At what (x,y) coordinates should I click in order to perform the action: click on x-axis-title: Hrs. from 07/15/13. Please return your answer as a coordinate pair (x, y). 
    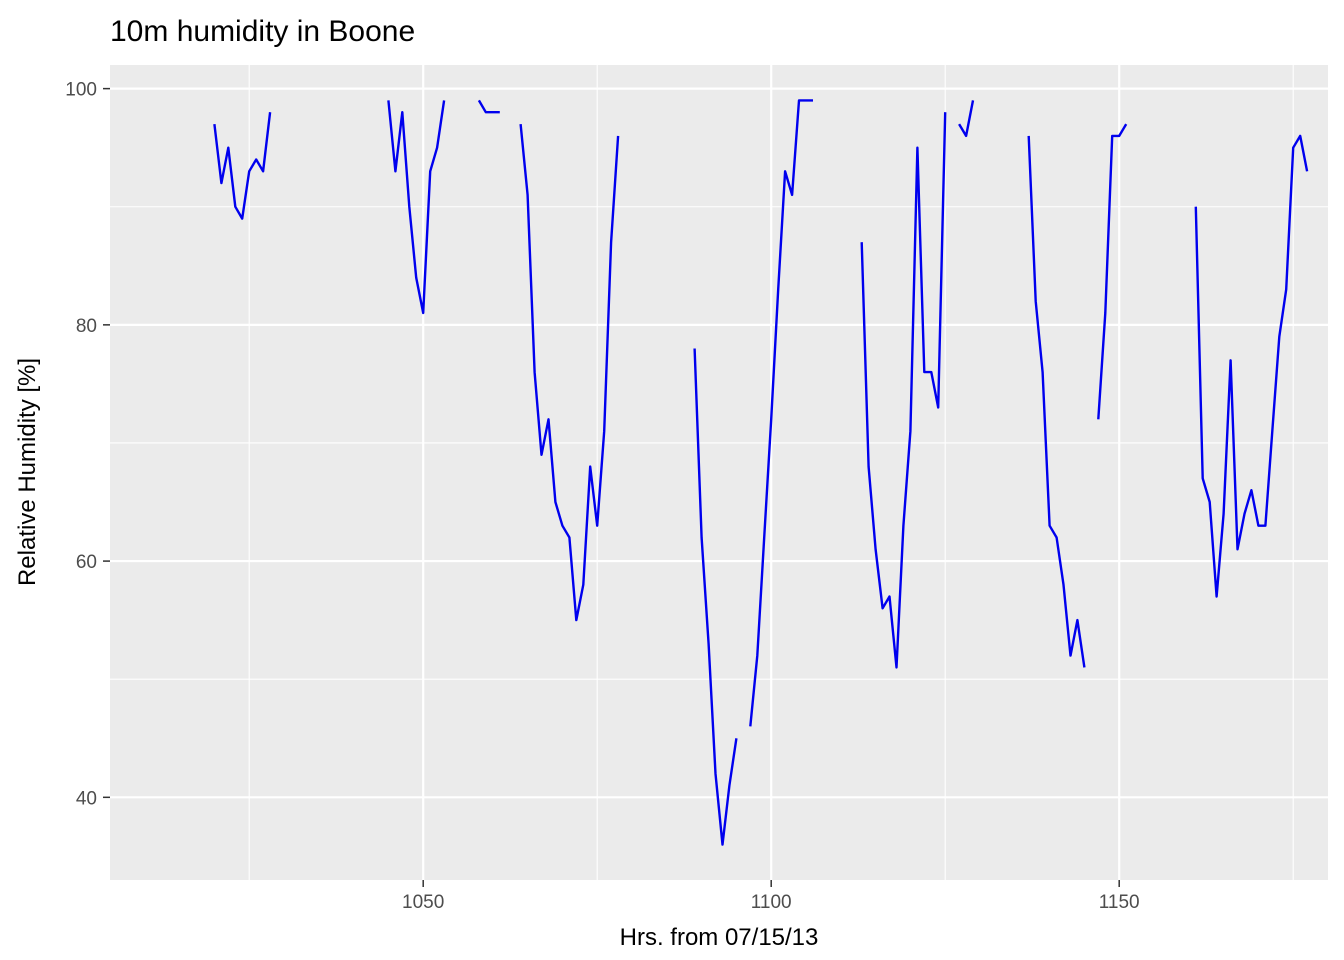
    Looking at the image, I should click on (719, 937).